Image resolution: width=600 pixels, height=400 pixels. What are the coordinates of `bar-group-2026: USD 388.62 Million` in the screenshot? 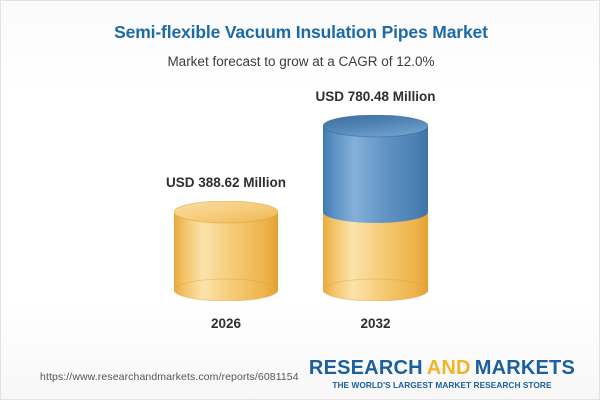 It's located at (226, 253).